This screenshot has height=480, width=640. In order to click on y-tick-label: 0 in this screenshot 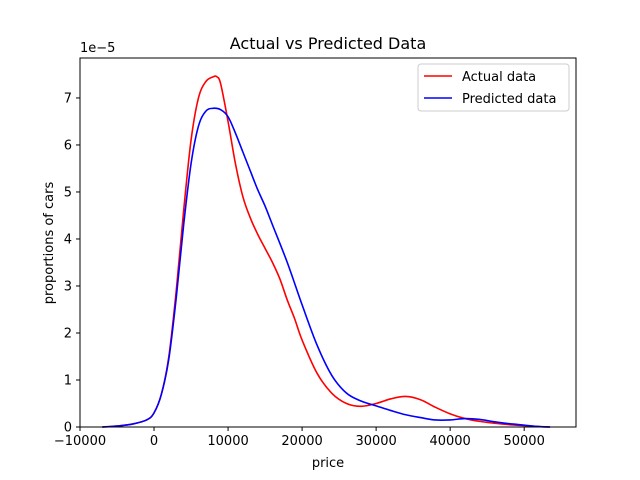, I will do `click(68, 428)`.